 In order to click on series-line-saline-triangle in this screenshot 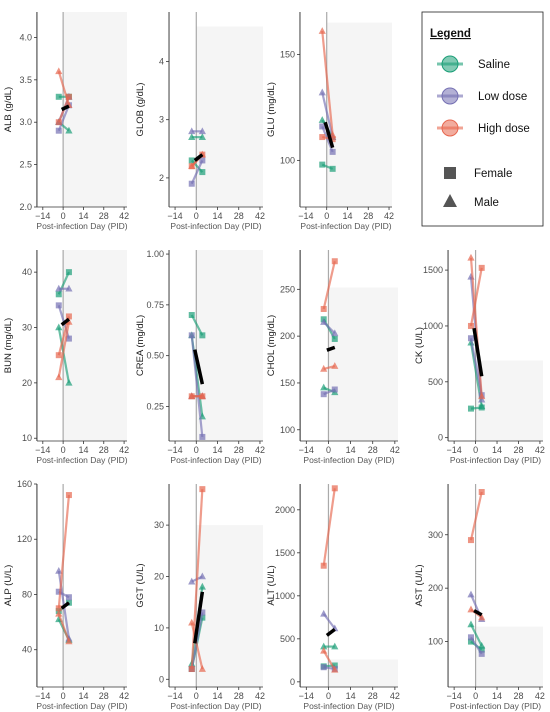, I will do `click(476, 635)`.